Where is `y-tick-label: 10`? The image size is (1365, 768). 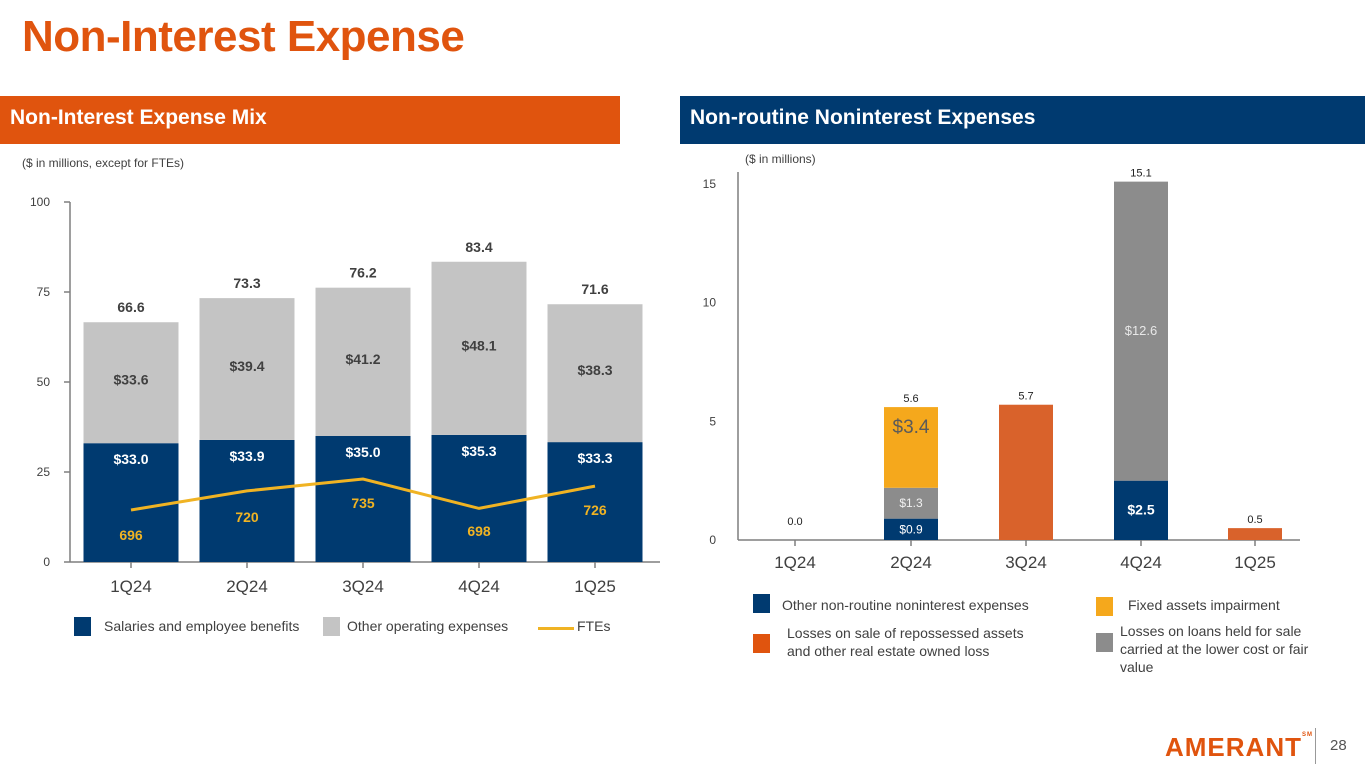
y-tick-label: 10 is located at coordinates (710, 303).